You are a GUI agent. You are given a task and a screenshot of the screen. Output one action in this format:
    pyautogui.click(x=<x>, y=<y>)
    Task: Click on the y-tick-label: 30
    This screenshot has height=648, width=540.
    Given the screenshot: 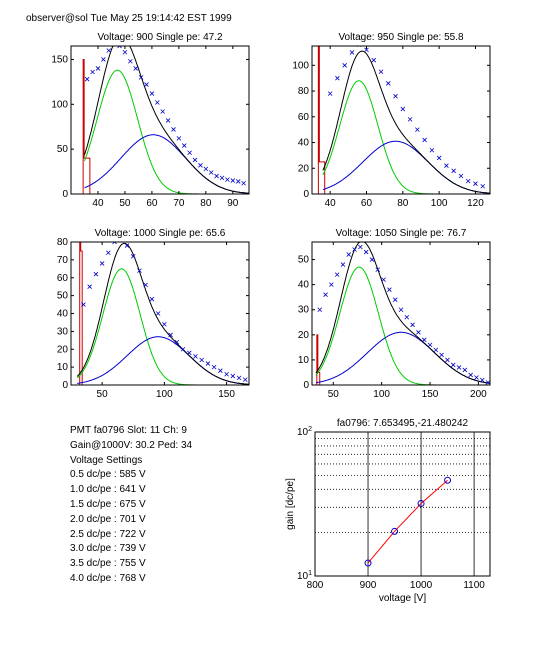 What is the action you would take?
    pyautogui.click(x=304, y=310)
    